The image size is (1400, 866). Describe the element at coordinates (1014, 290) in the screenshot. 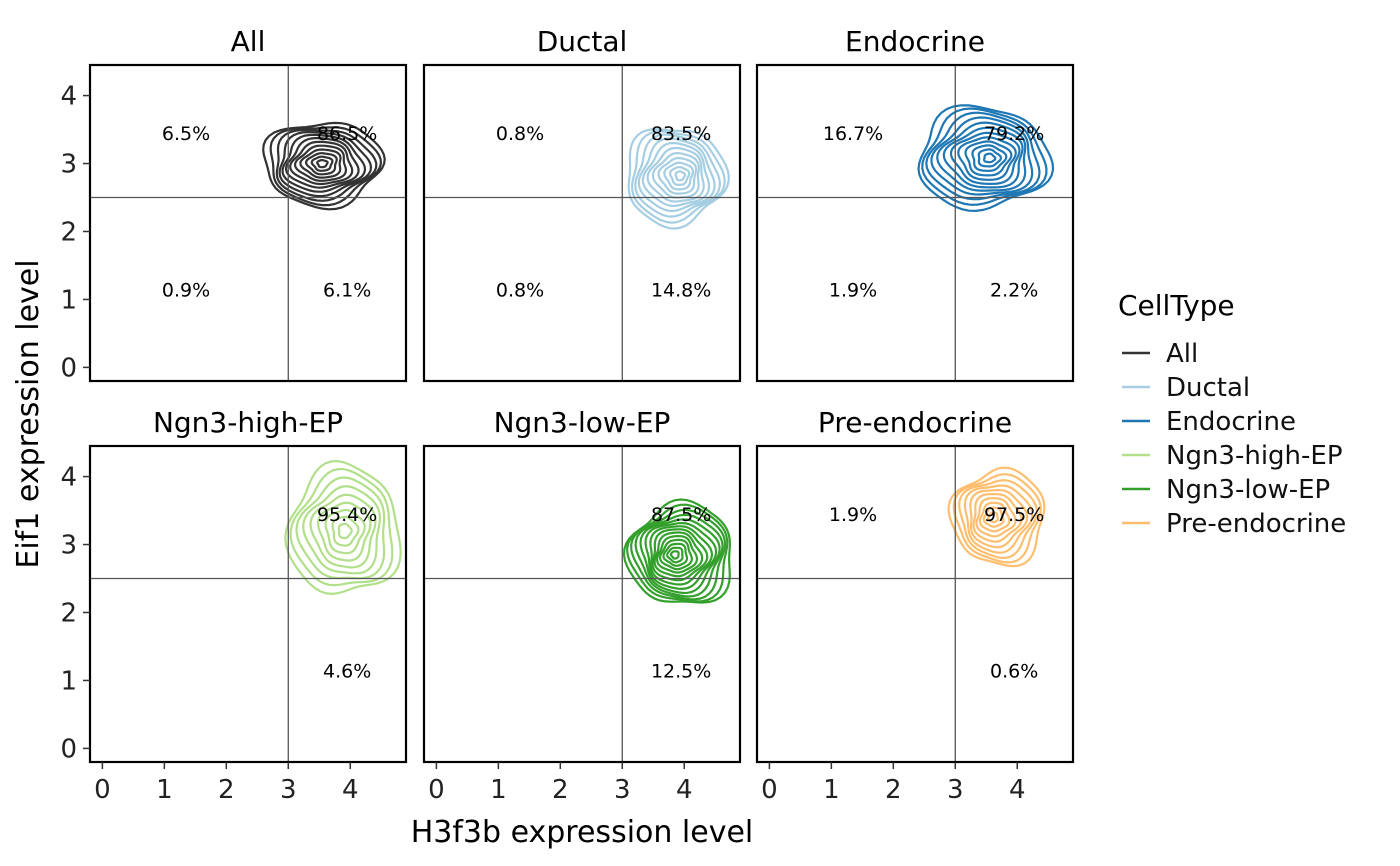

I see `quadrant-label-lower-right: 2.2%` at that location.